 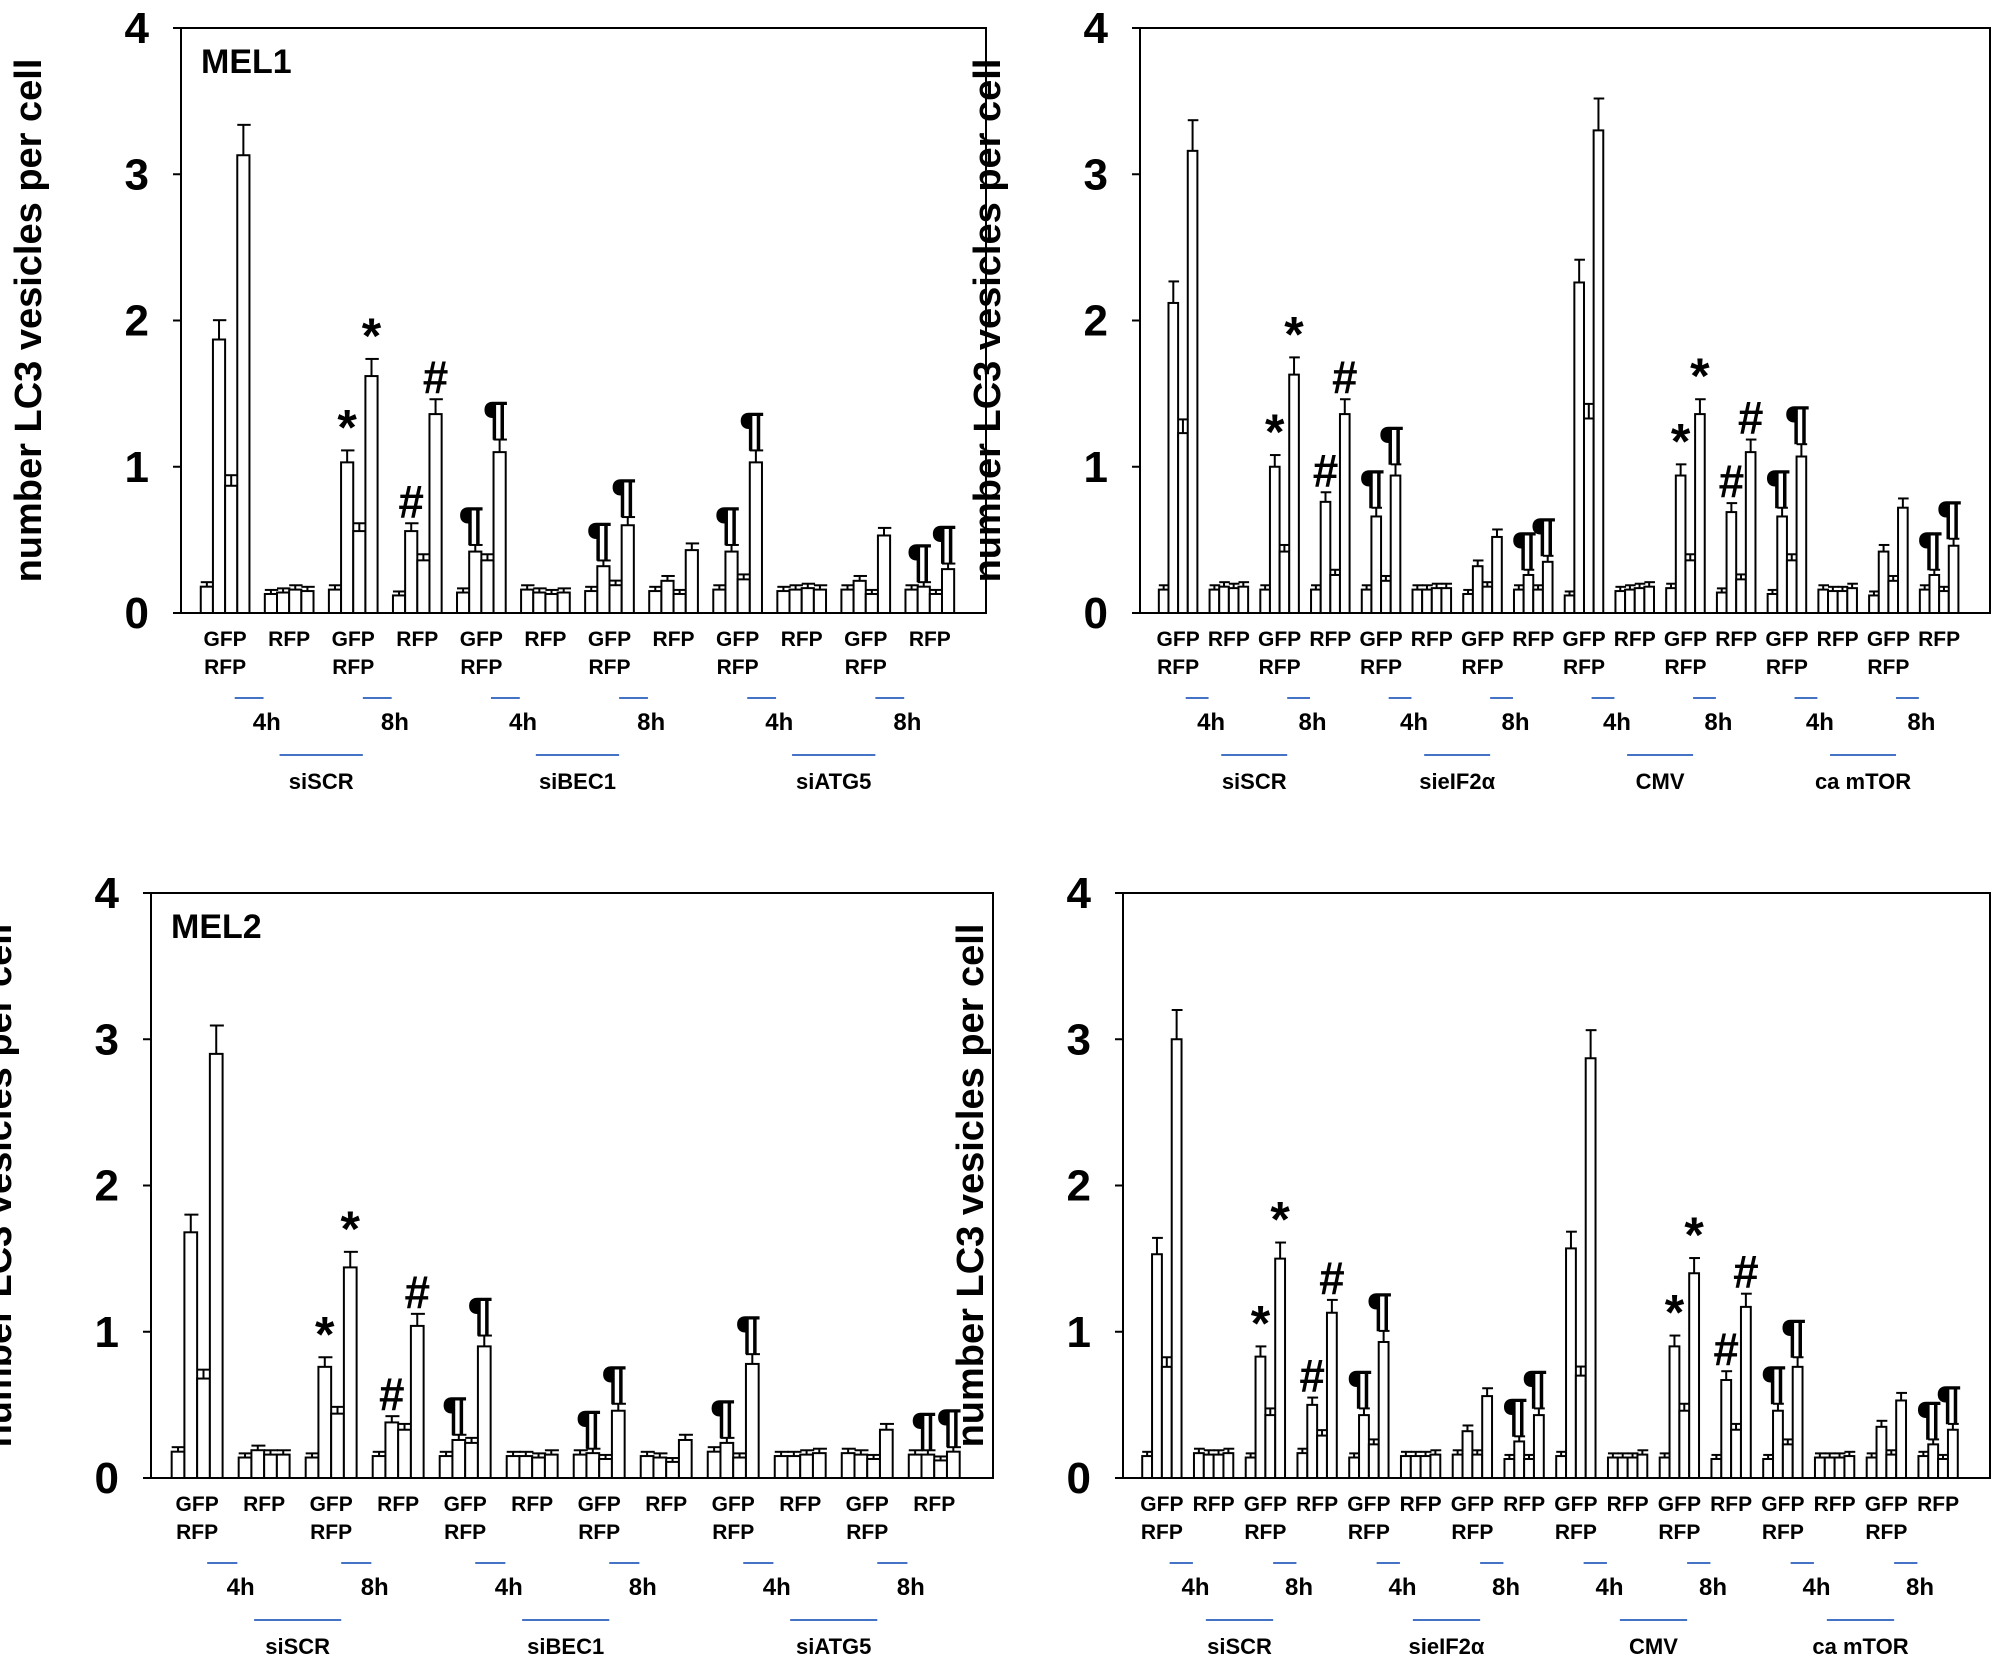 What do you see at coordinates (1079, 1039) in the screenshot?
I see `y-tick-label: 3` at bounding box center [1079, 1039].